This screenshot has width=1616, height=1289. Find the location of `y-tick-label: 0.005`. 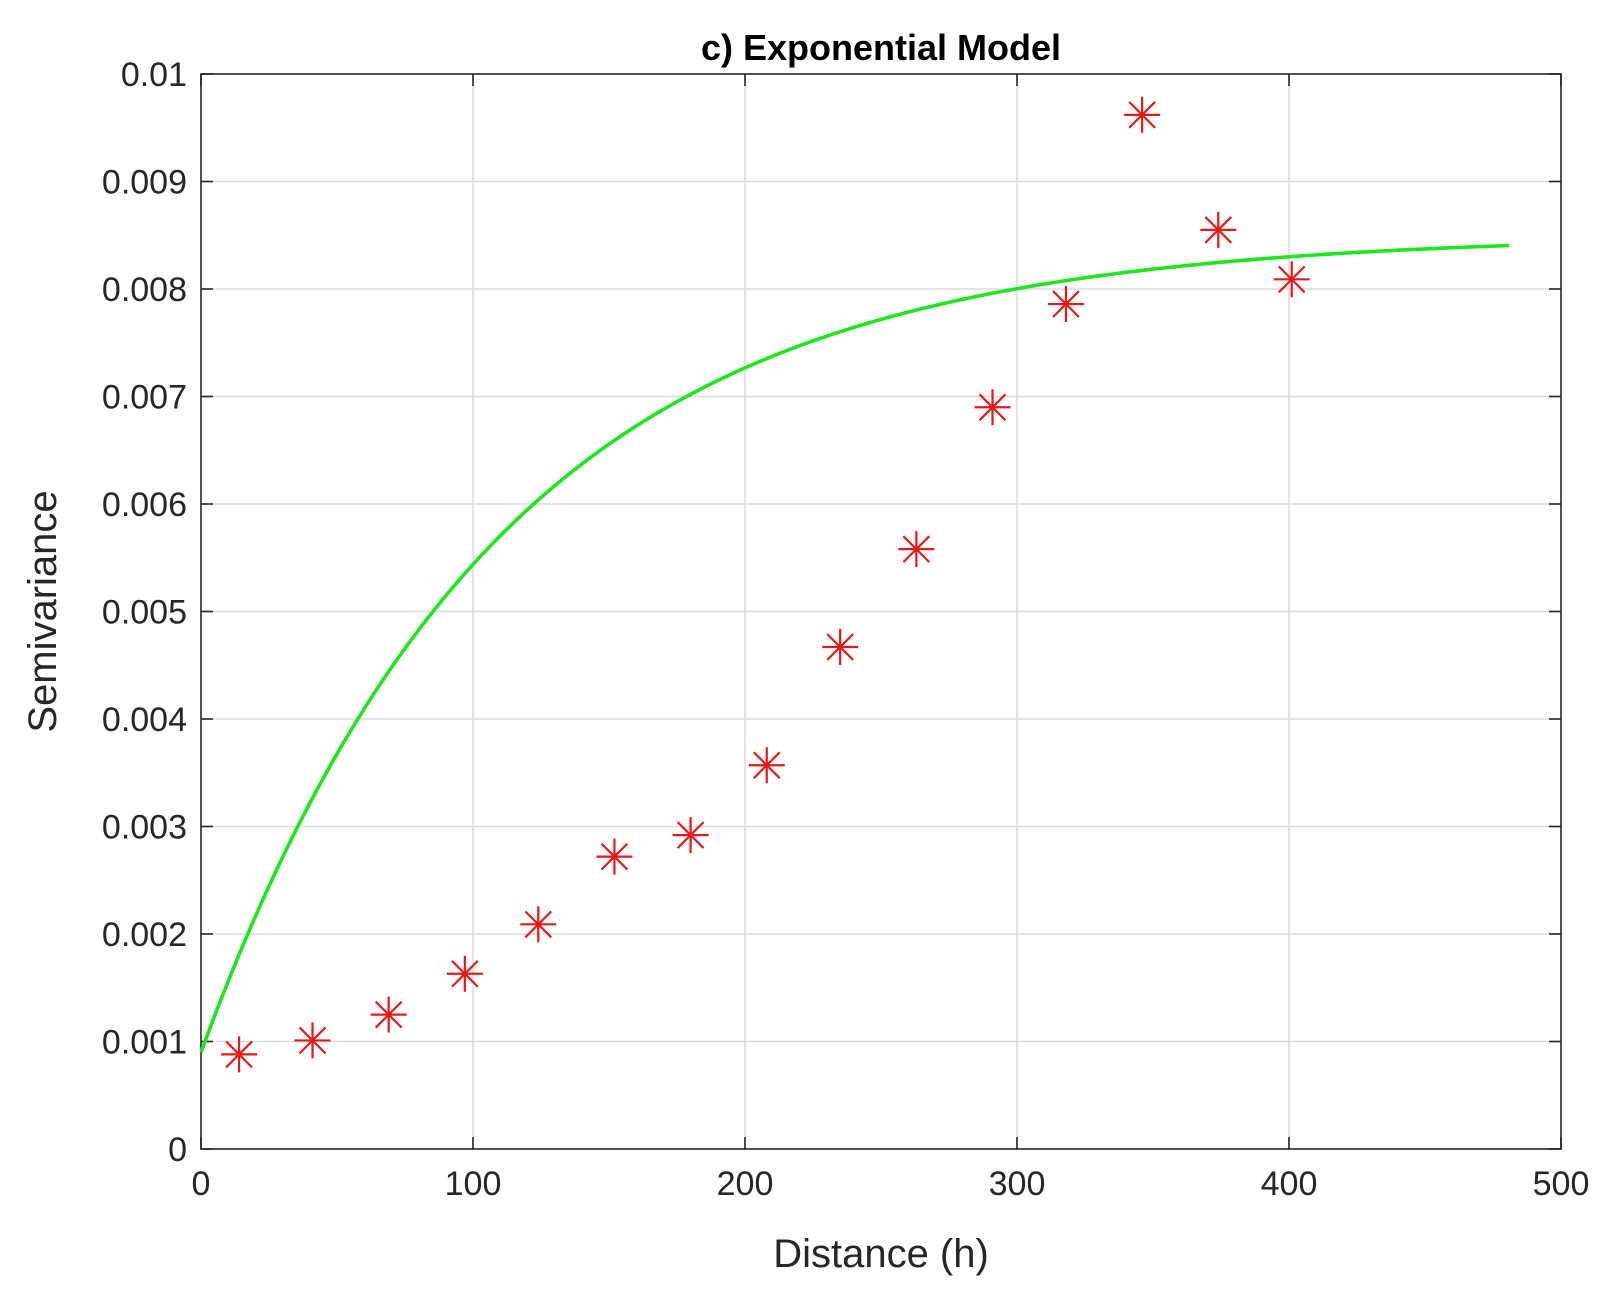

y-tick-label: 0.005 is located at coordinates (144, 613).